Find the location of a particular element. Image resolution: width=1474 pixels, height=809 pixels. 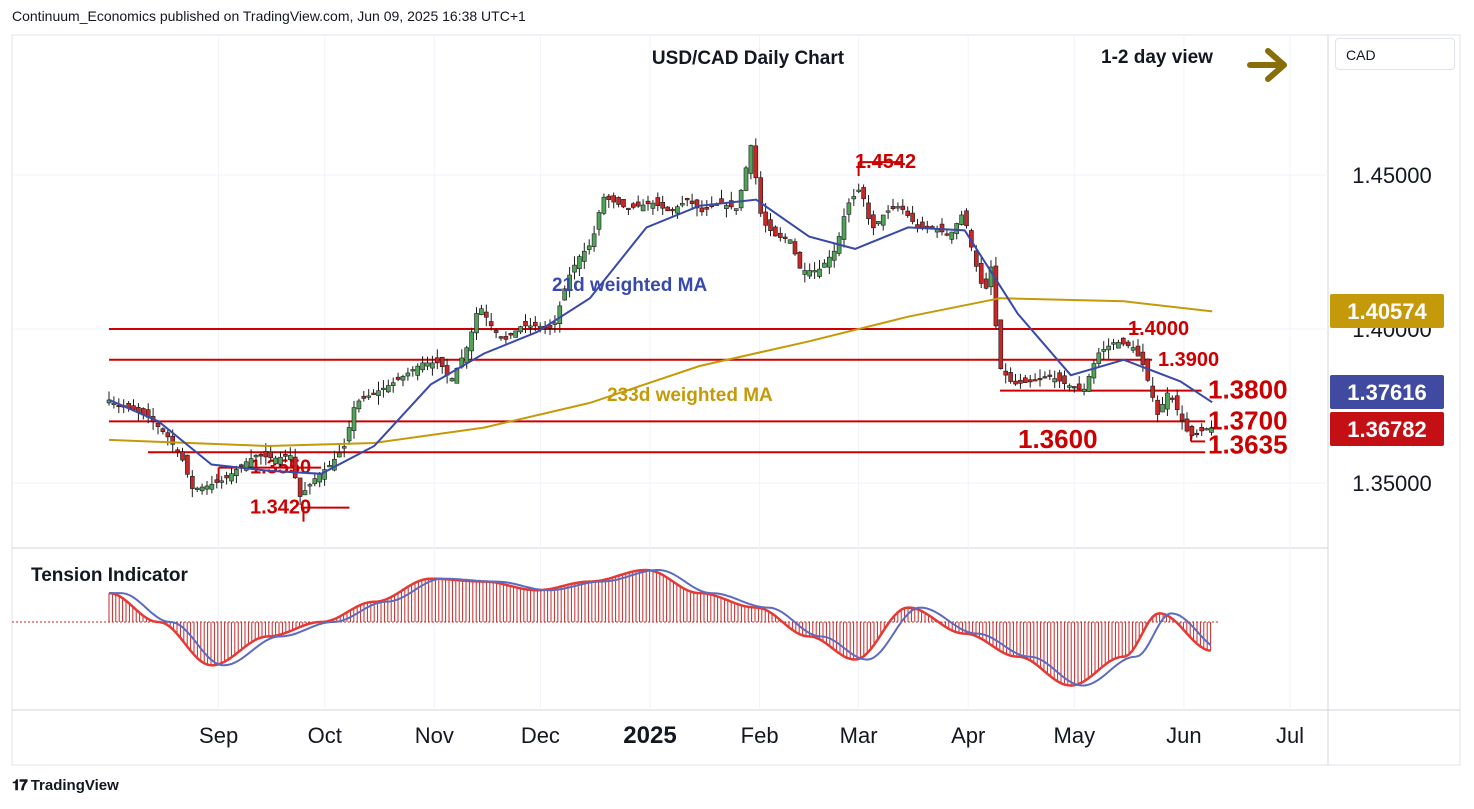

level-label: 1.3635 is located at coordinates (1248, 444).